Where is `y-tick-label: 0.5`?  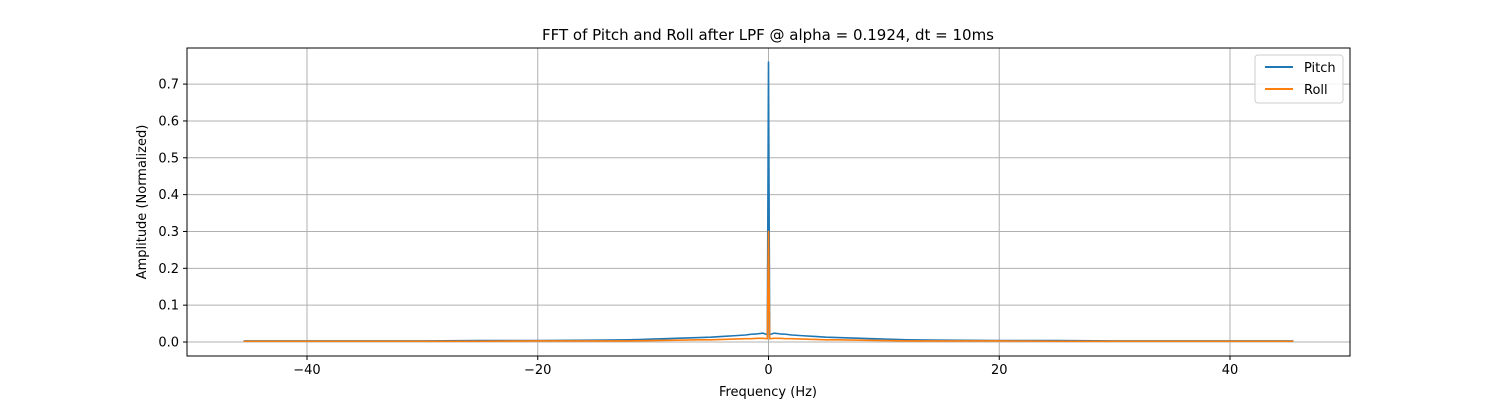
y-tick-label: 0.5 is located at coordinates (168, 158).